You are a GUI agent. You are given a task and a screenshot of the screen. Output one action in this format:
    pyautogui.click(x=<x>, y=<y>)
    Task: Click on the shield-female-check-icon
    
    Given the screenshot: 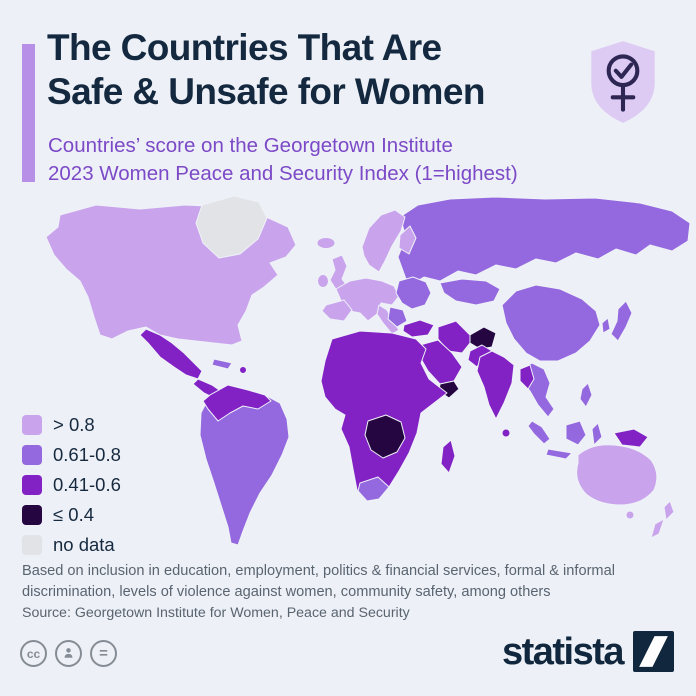 What is the action you would take?
    pyautogui.click(x=623, y=82)
    